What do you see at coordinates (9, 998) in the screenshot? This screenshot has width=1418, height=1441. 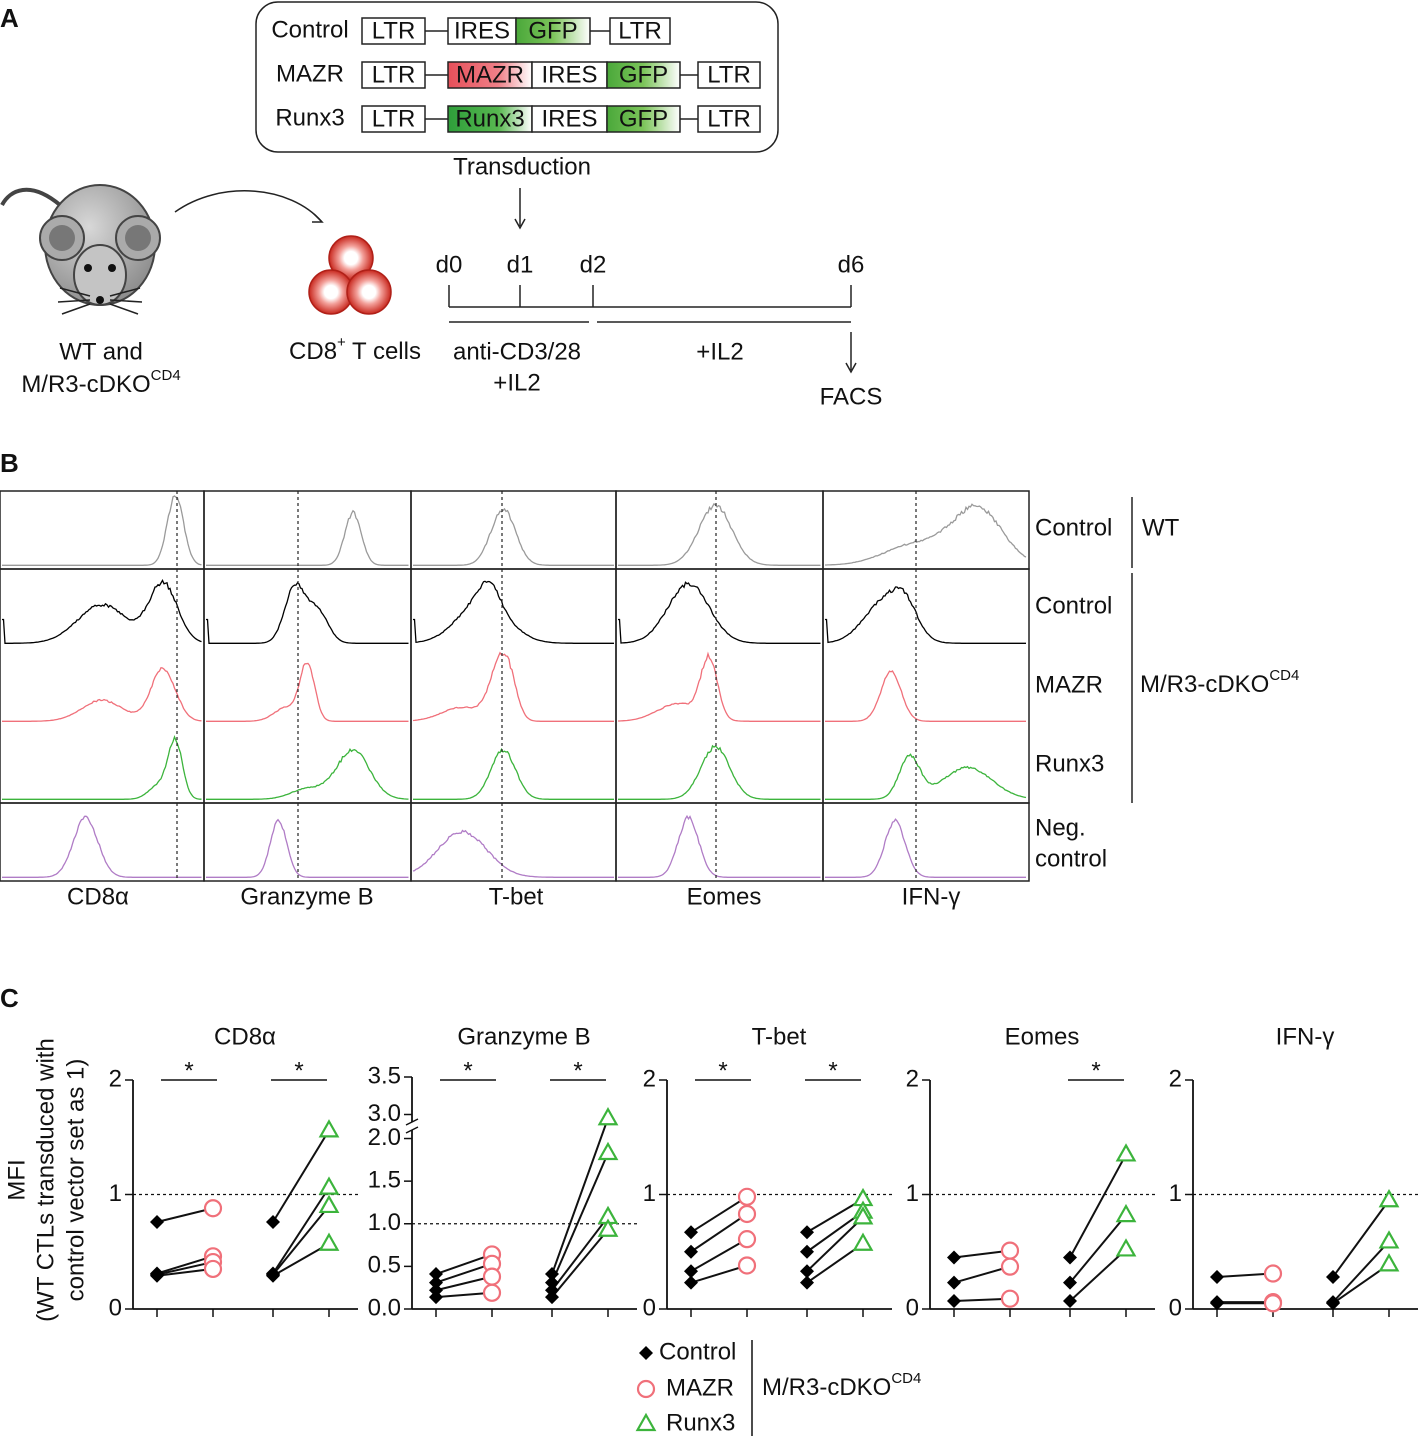 I see `panel-label: C` at bounding box center [9, 998].